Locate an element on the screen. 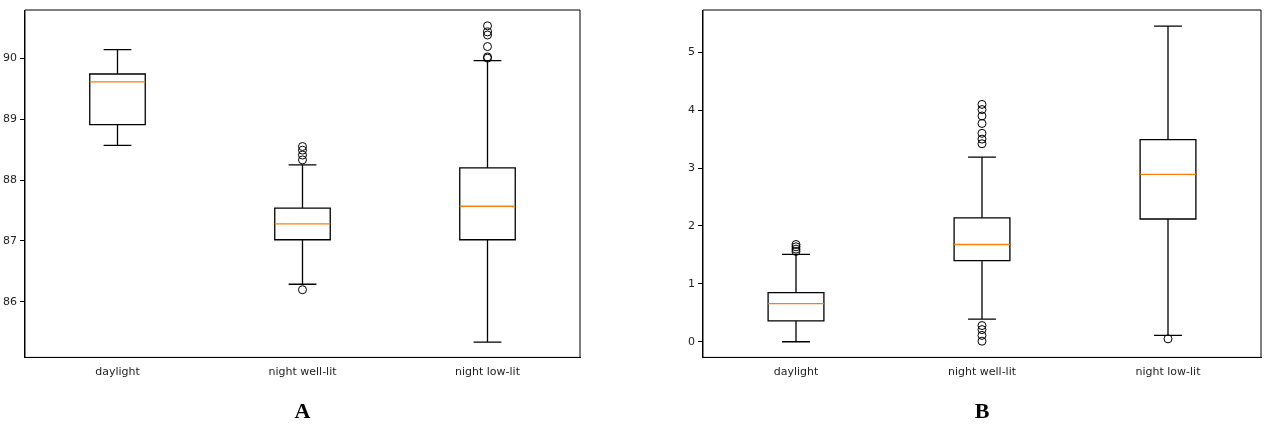  y-tick-label: 89 is located at coordinates (10, 118).